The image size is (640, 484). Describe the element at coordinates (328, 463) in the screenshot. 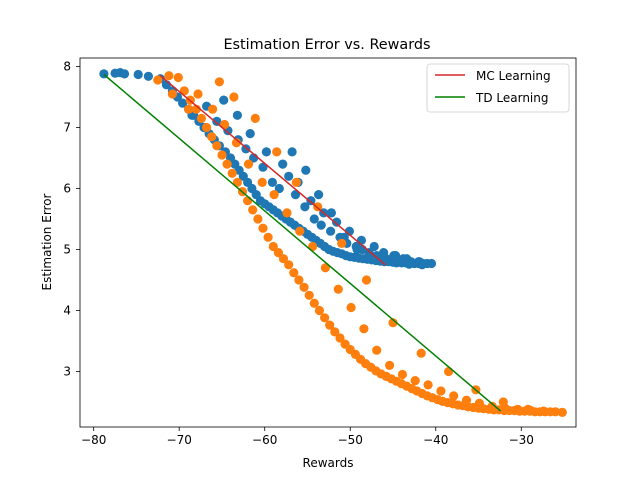

I see `x-axis-label: Rewards` at that location.